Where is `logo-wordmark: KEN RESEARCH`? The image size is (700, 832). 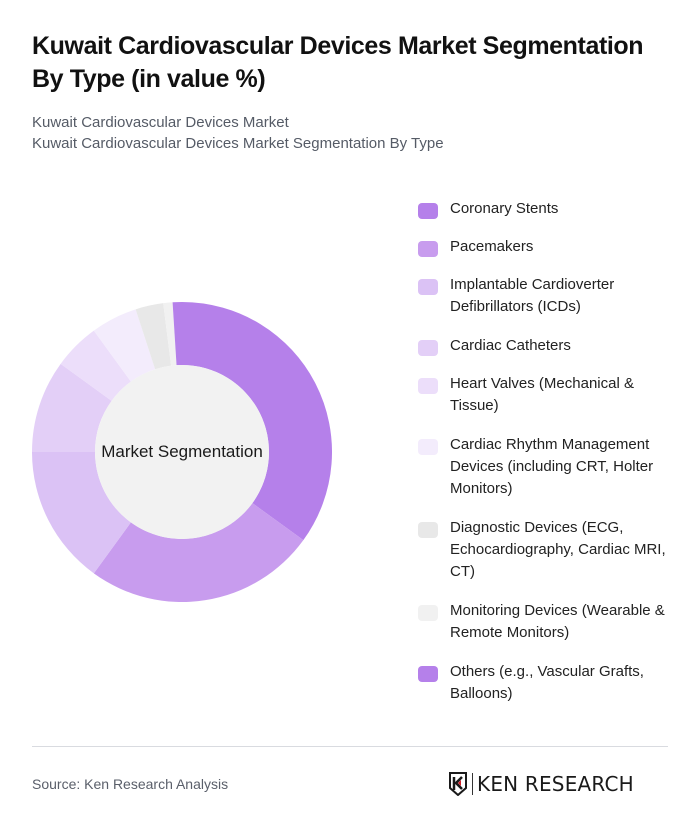
logo-wordmark: KEN RESEARCH is located at coordinates (555, 784).